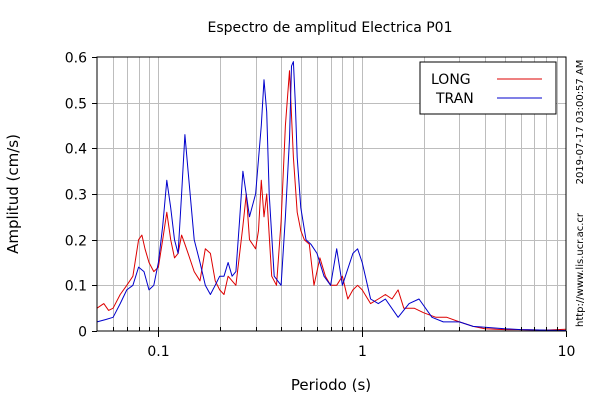 The height and width of the screenshot is (400, 600). What do you see at coordinates (158, 352) in the screenshot?
I see `x-tick-label: 0.1` at bounding box center [158, 352].